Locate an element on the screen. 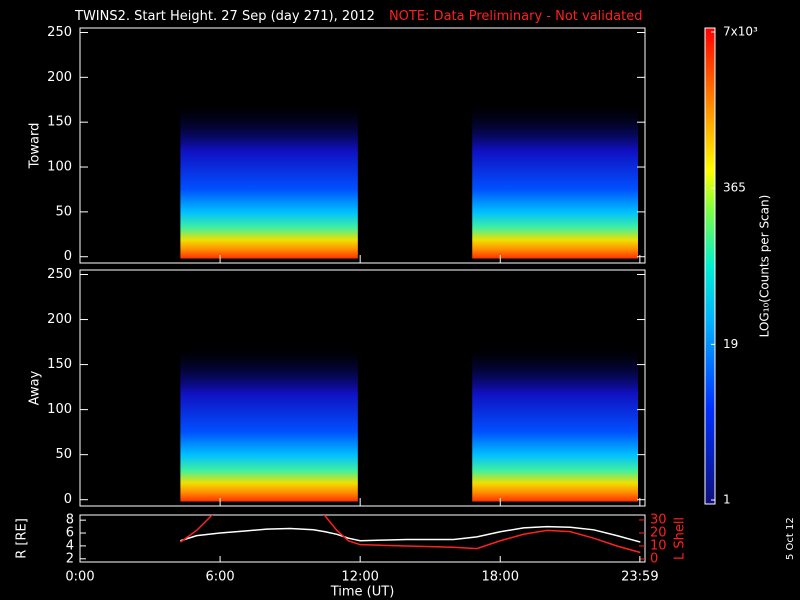 Image resolution: width=800 pixels, height=600 pixels. y2-axis-label: L Shell is located at coordinates (680, 538).